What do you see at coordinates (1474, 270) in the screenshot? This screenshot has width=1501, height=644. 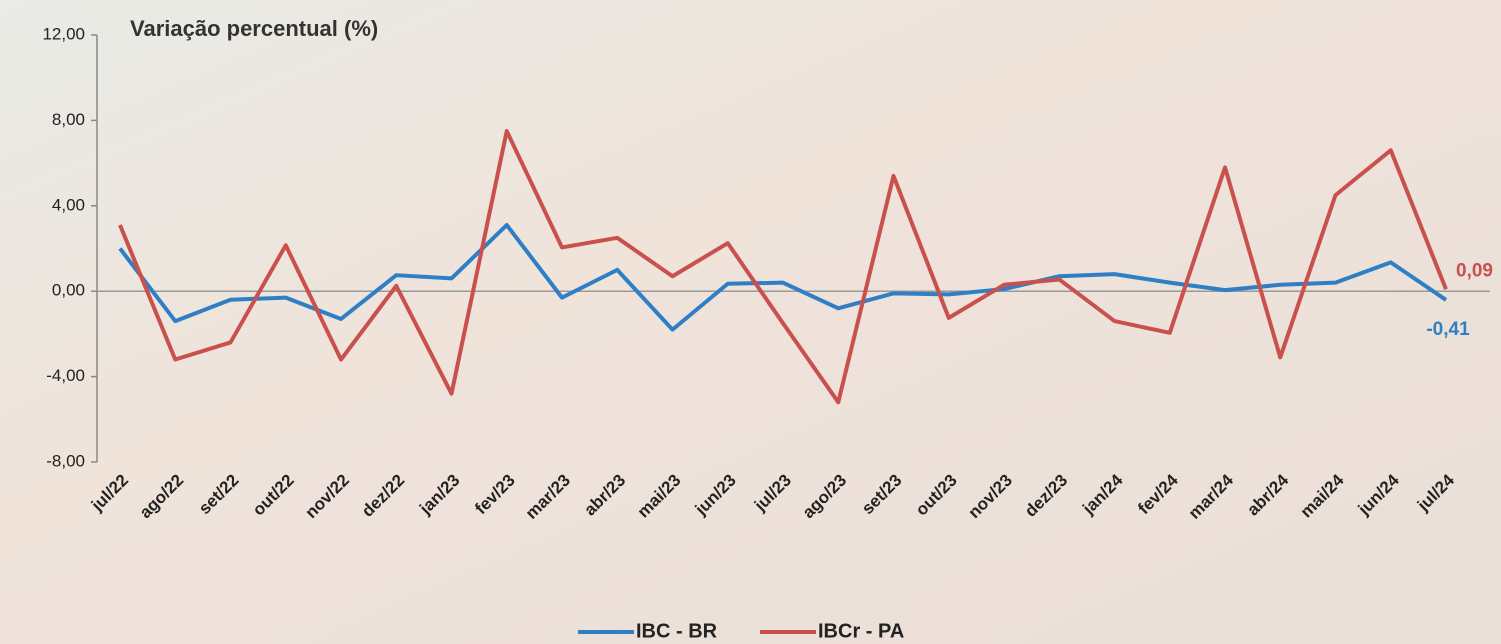 I see `data-label: 0,09` at bounding box center [1474, 270].